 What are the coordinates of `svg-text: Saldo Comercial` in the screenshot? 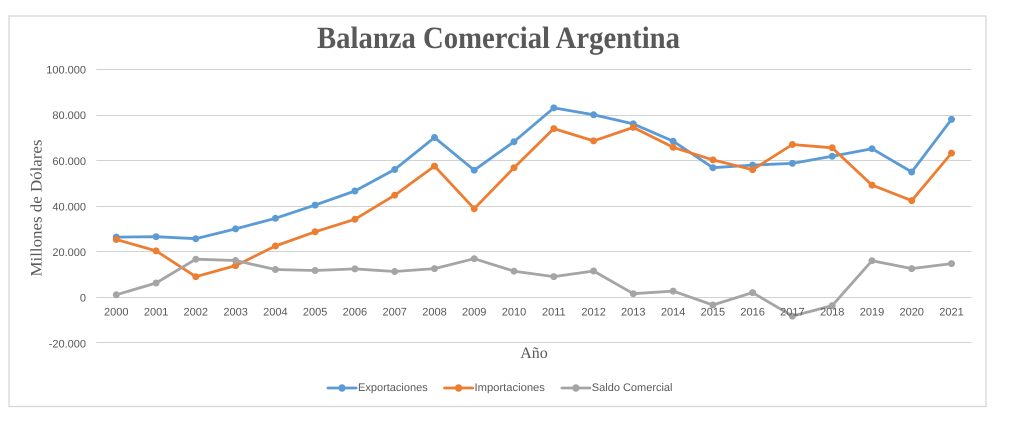 It's located at (632, 388).